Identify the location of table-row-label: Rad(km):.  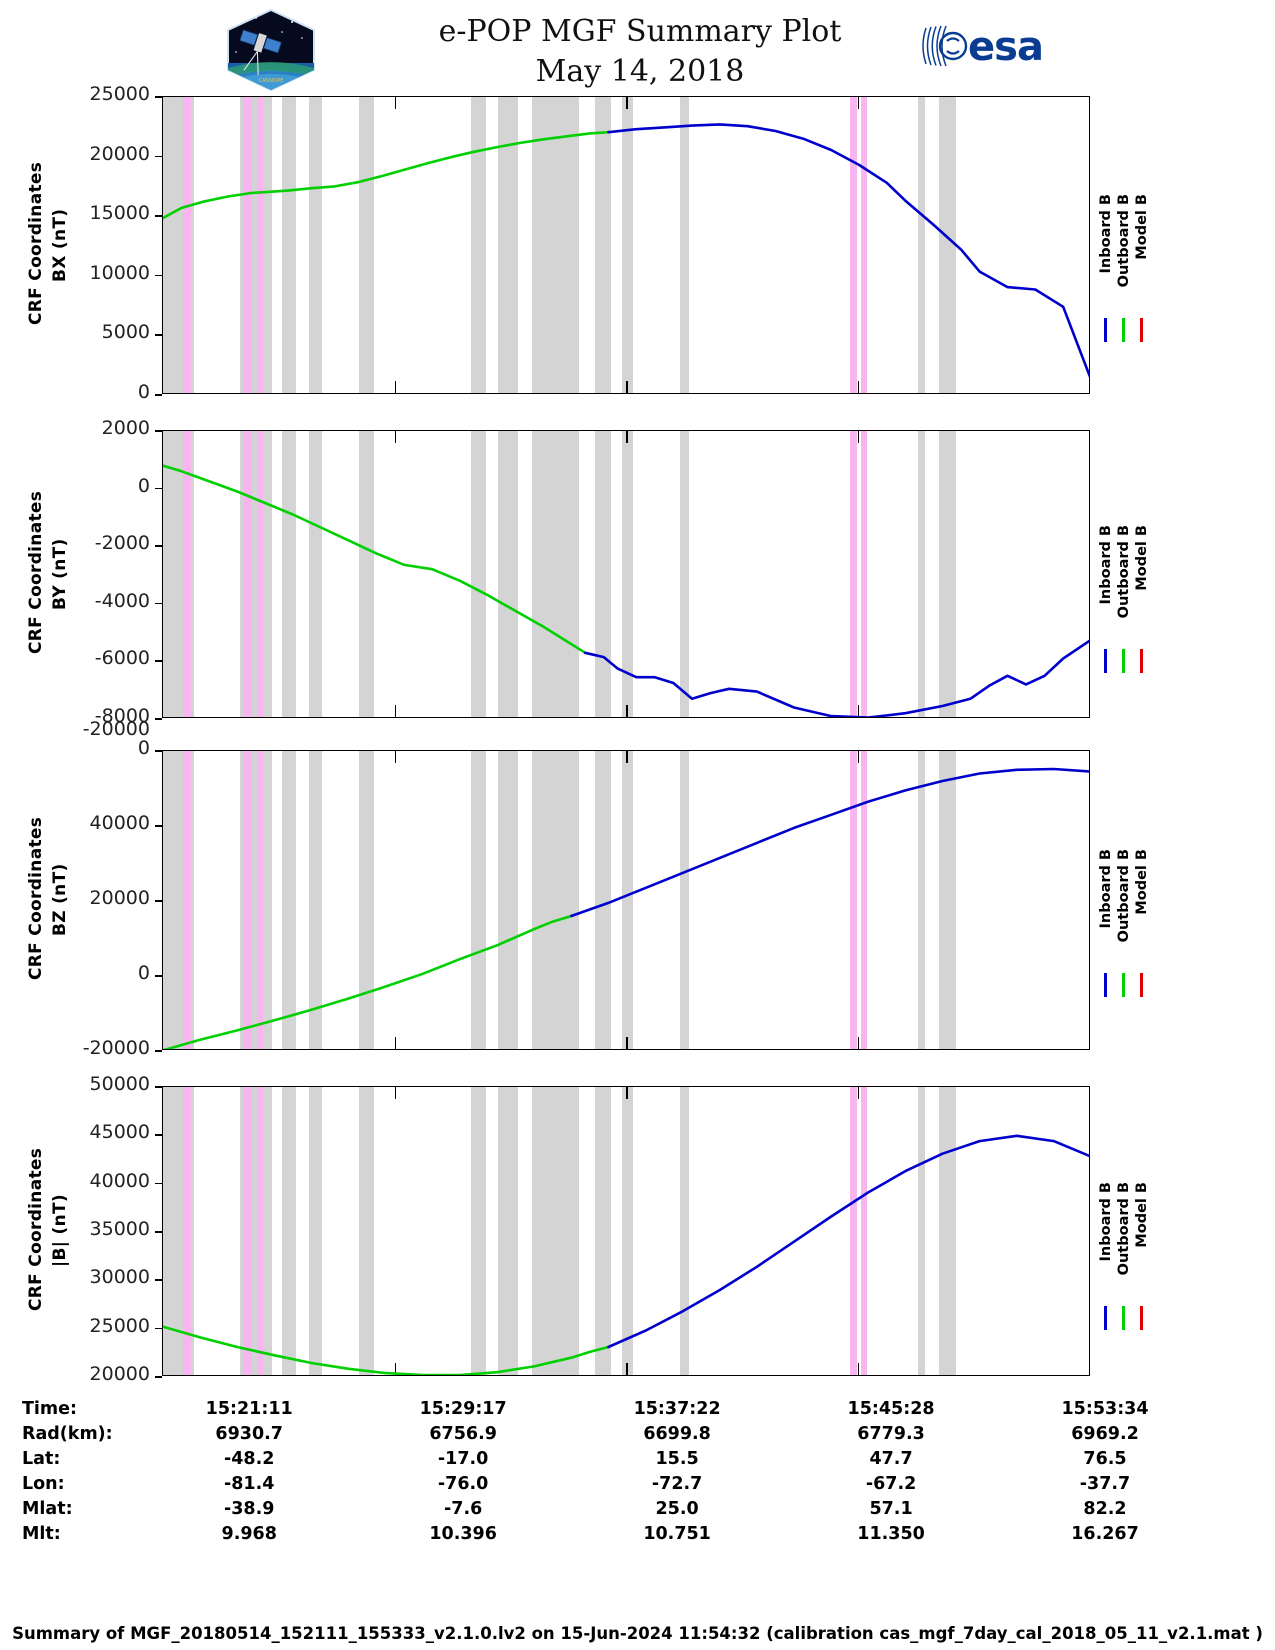
(67, 1433).